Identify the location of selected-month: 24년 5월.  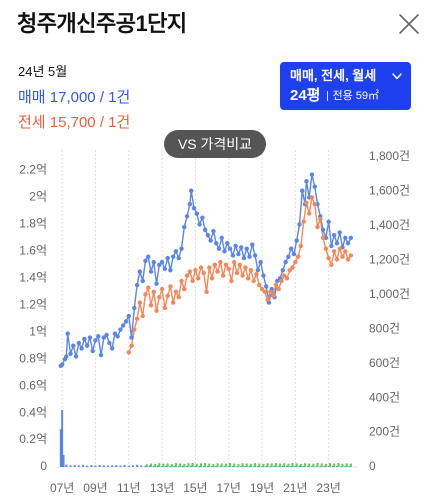
(43, 71).